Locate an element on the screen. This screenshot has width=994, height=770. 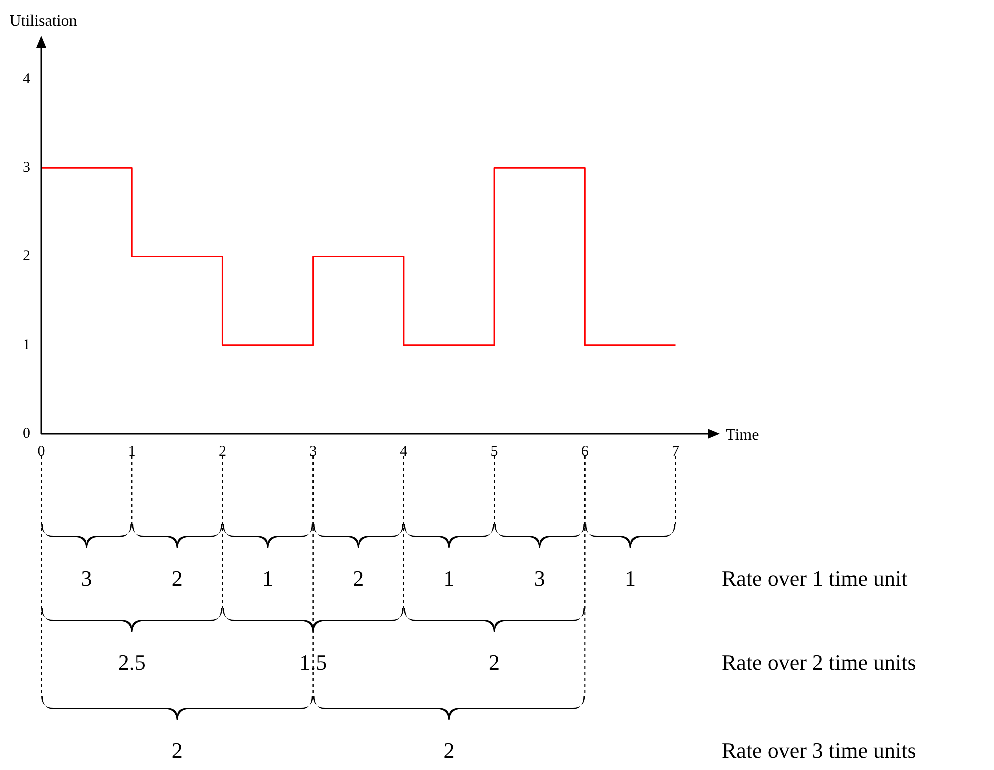
x-tick-label: 2 is located at coordinates (222, 452).